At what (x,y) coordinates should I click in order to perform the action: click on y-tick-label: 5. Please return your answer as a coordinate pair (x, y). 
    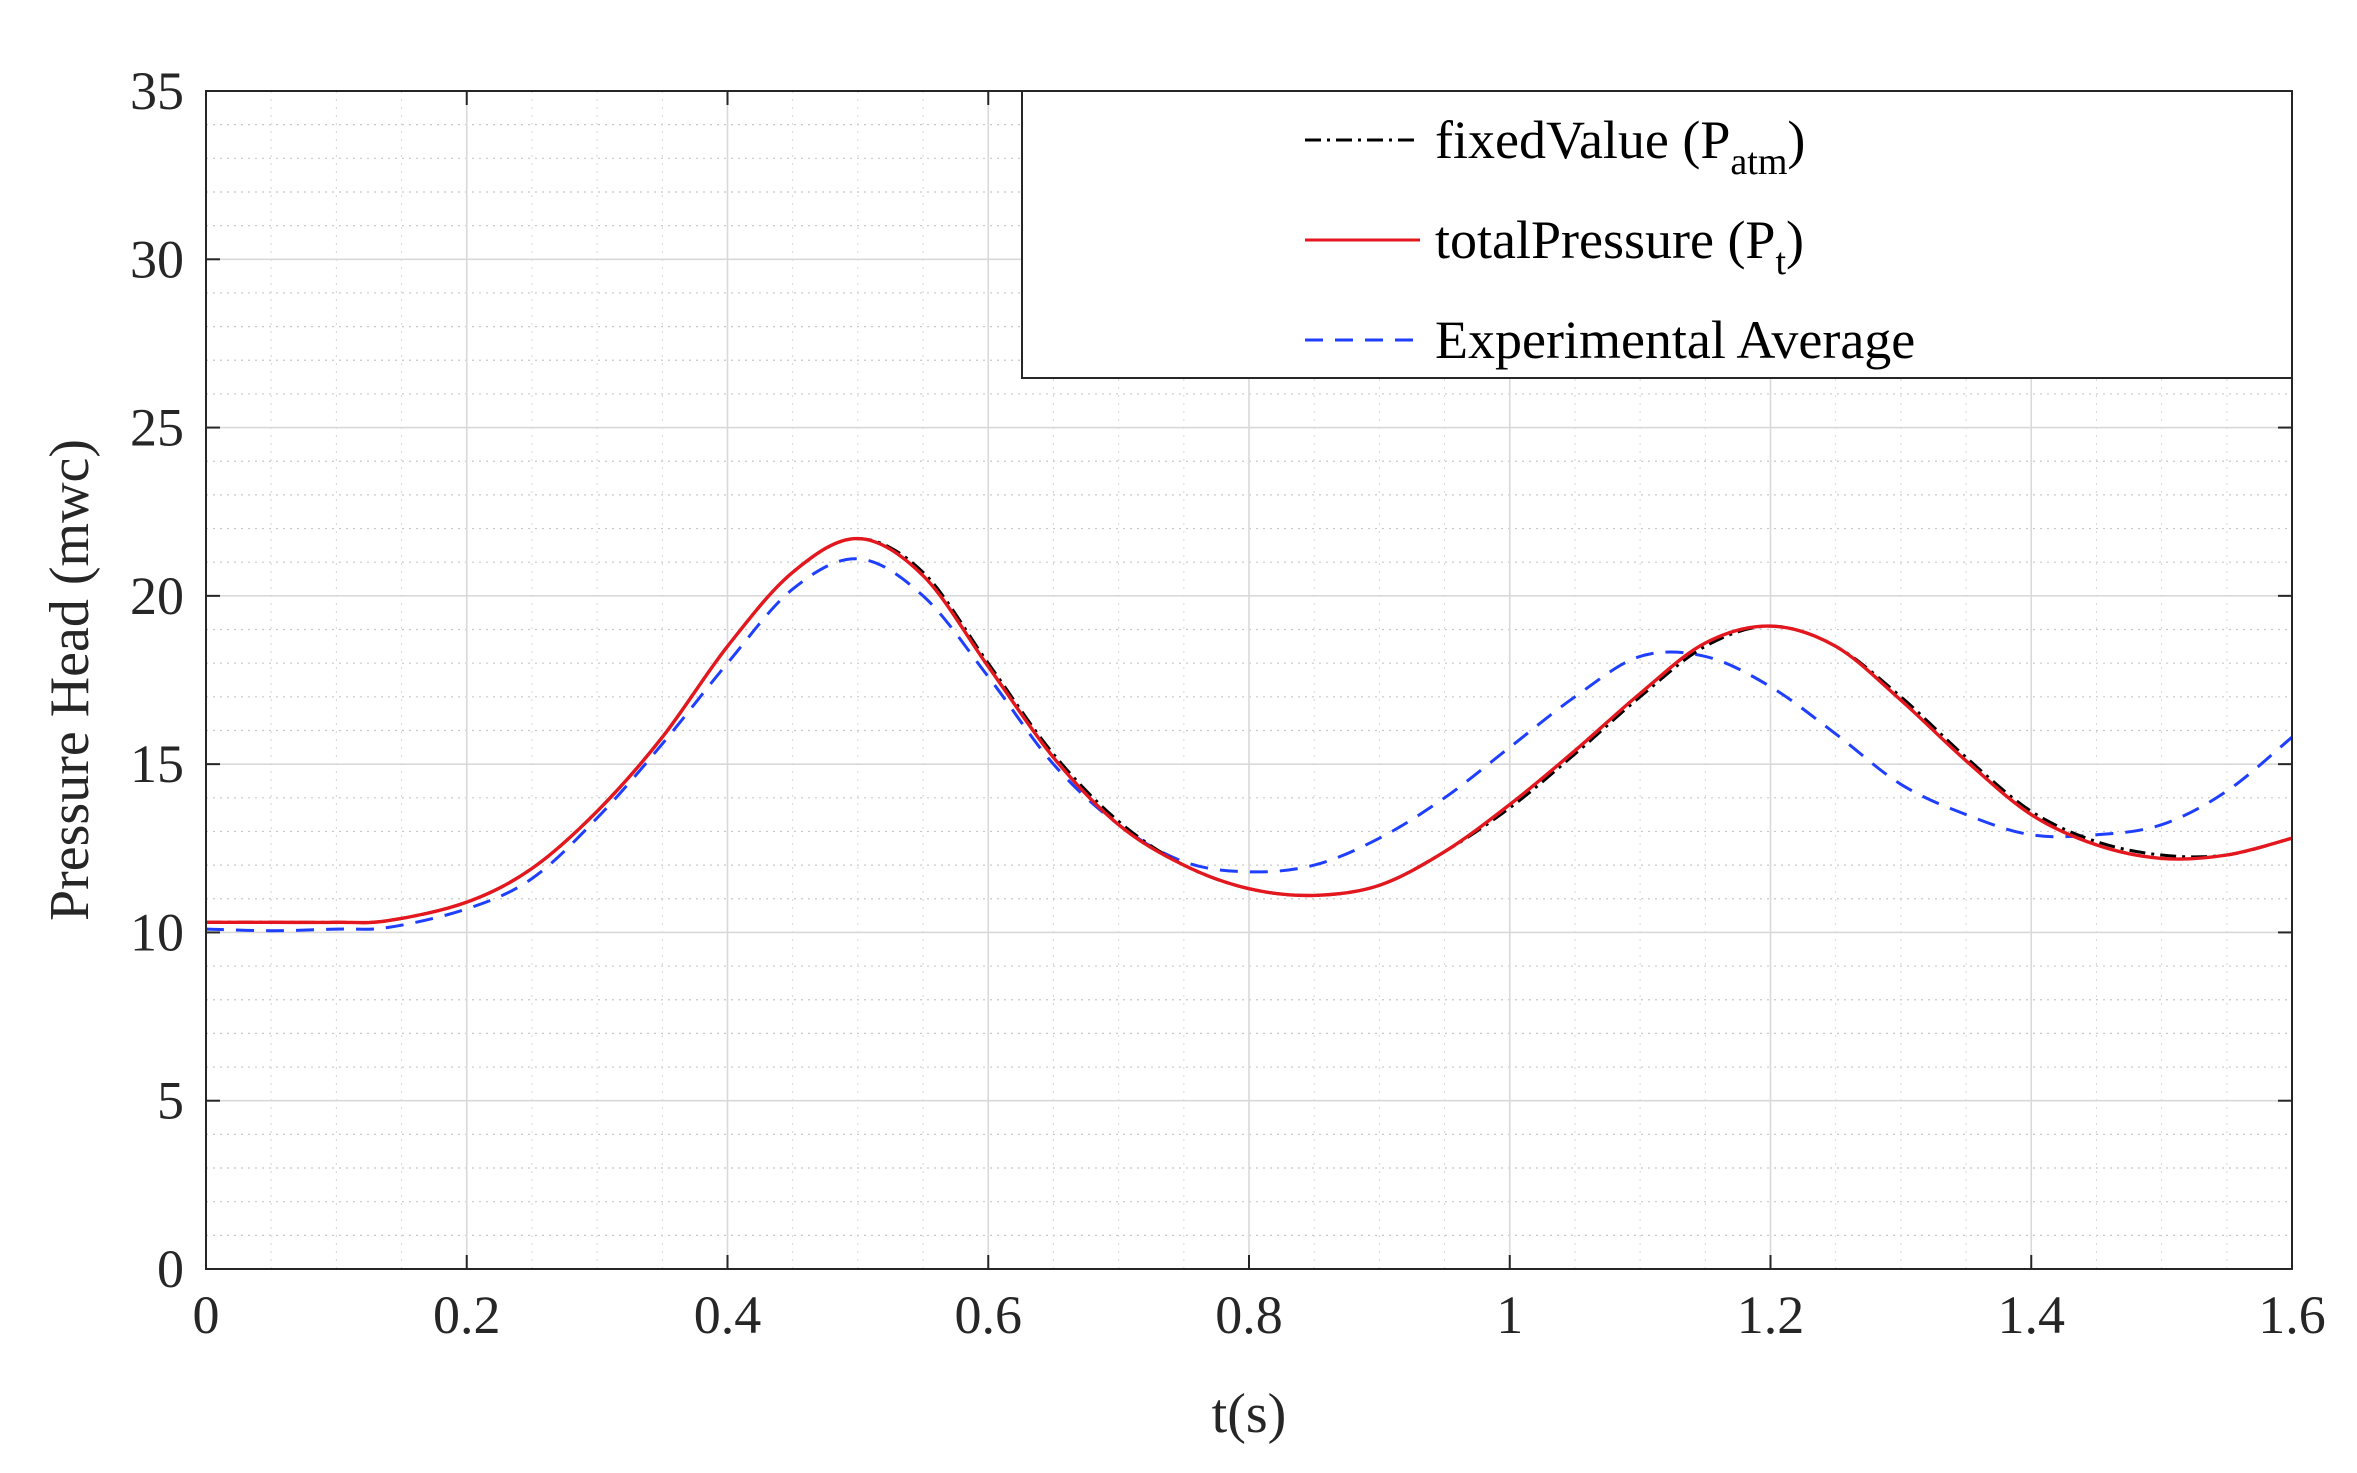
    Looking at the image, I should click on (170, 1101).